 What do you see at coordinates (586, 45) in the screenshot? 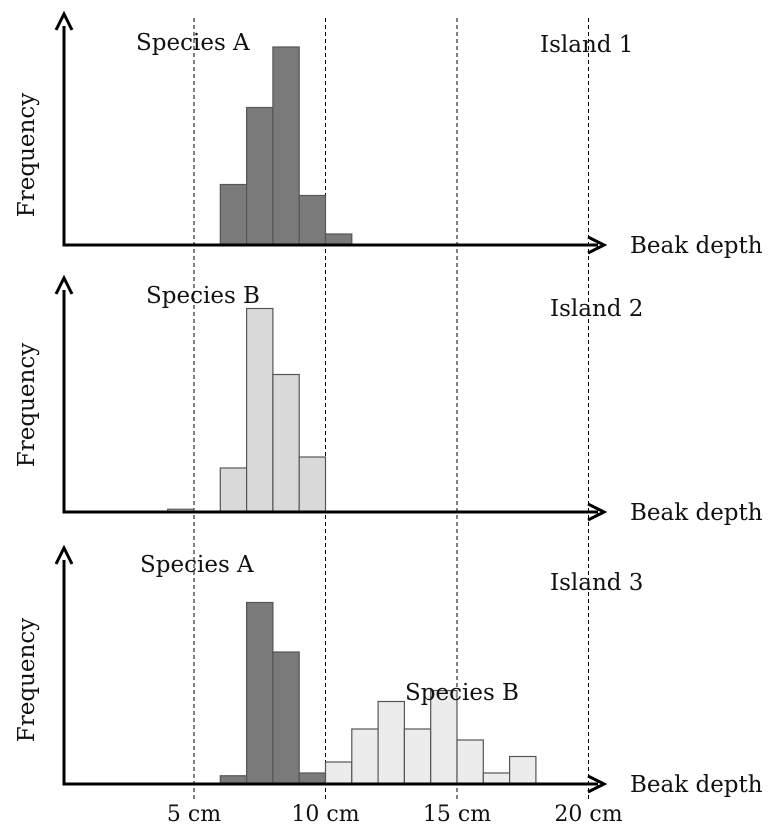
I see `island-label: Island 1` at bounding box center [586, 45].